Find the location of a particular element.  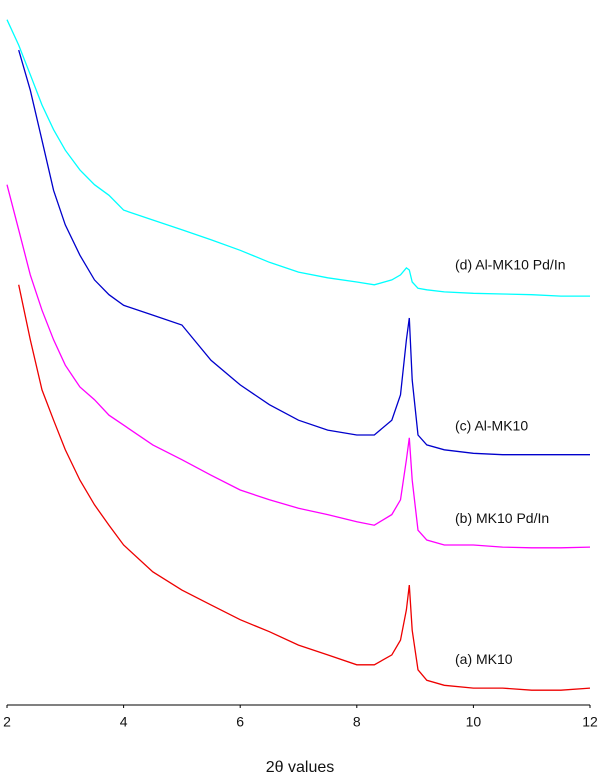

x-tick-label: 2 is located at coordinates (7, 722).